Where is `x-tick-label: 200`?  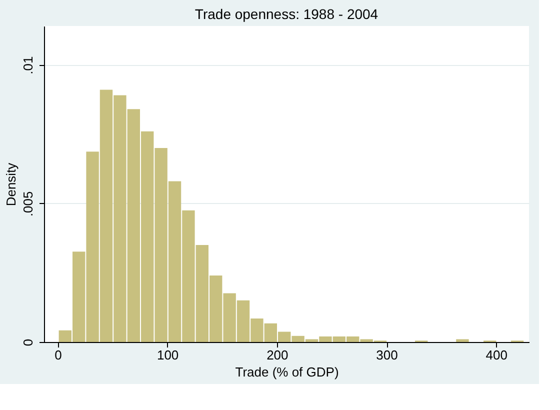
x-tick-label: 200 is located at coordinates (277, 355).